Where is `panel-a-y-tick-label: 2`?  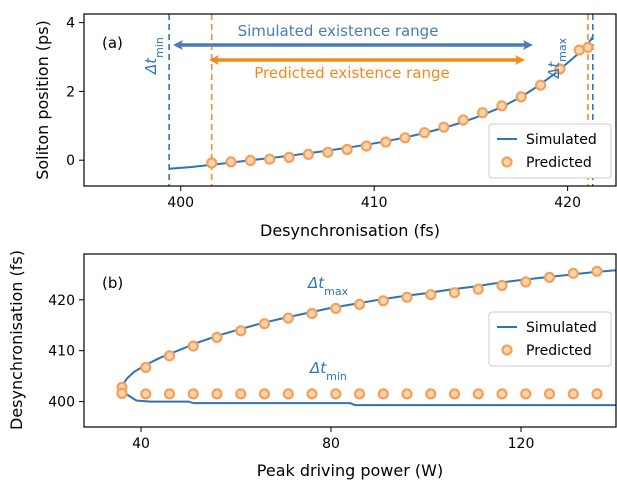
panel-a-y-tick-label: 2 is located at coordinates (70, 92).